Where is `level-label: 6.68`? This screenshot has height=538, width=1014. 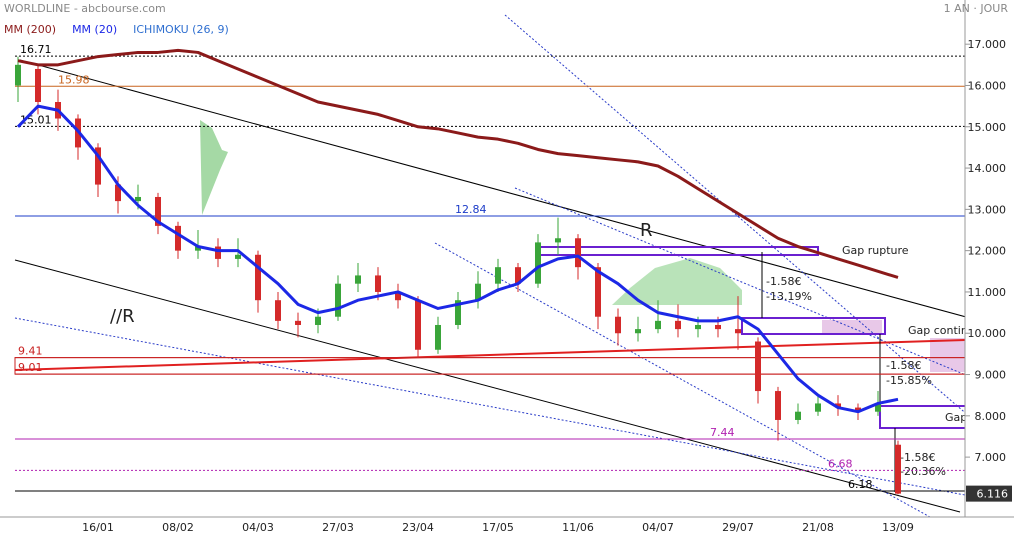 level-label: 6.68 is located at coordinates (840, 463).